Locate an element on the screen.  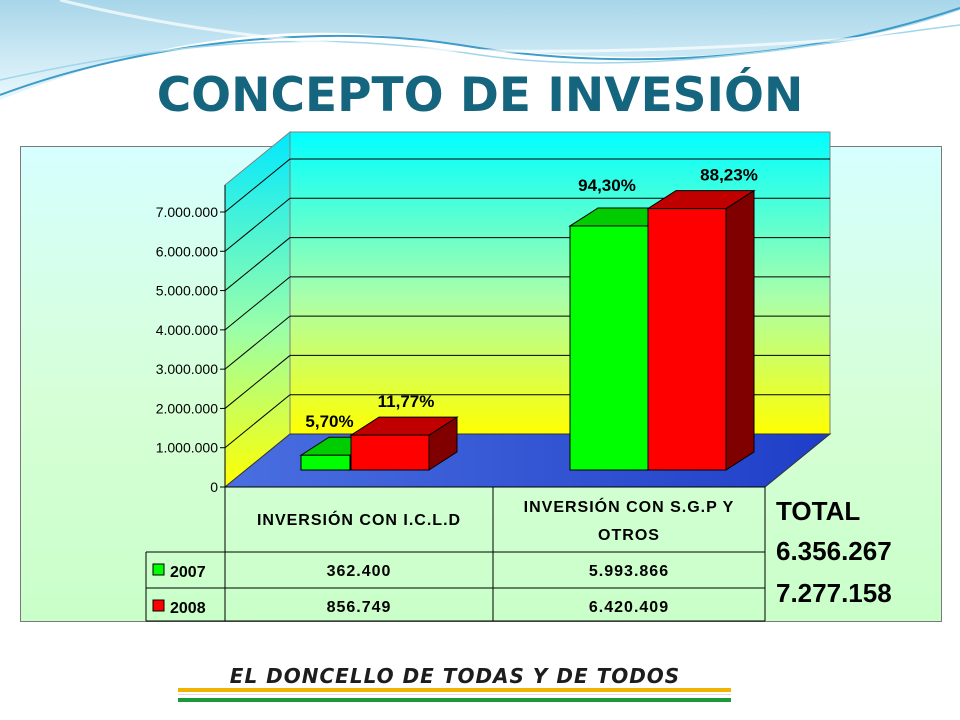
legend-swatch-2008 is located at coordinates (158, 605).